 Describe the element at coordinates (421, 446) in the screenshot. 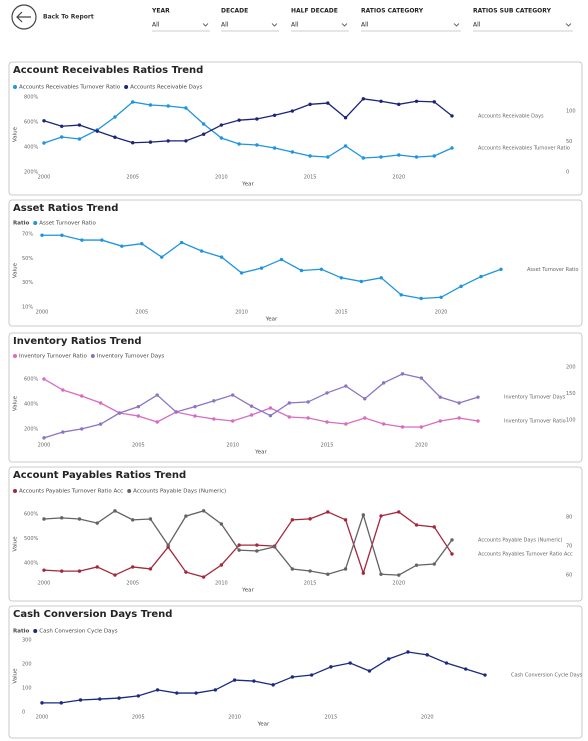

I see `x-tick-label: 2020` at that location.